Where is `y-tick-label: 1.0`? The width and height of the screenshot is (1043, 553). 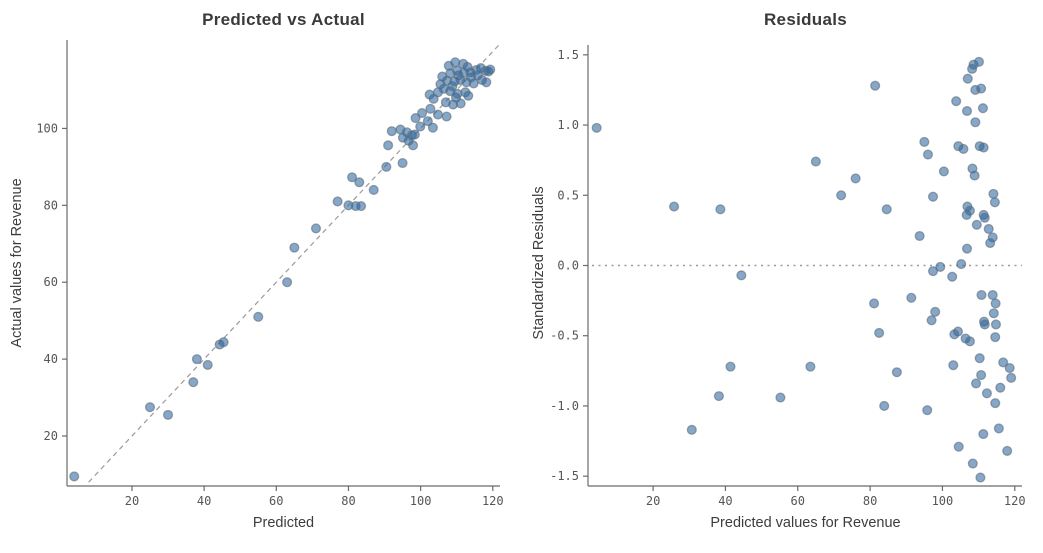
y-tick-label: 1.0 is located at coordinates (568, 125).